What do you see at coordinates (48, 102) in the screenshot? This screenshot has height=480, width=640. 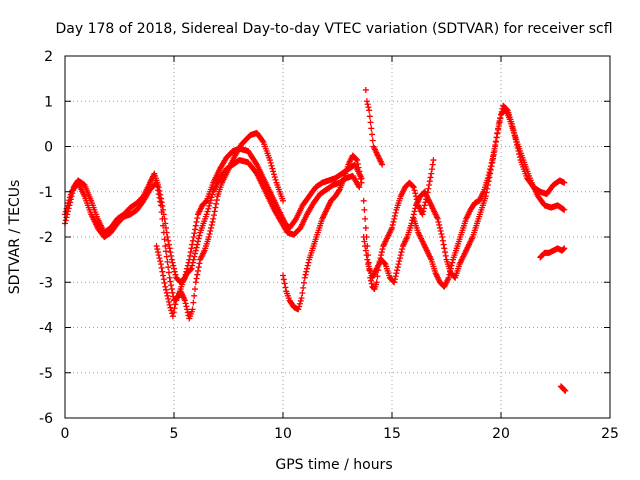 I see `y-tick-label: 1` at bounding box center [48, 102].